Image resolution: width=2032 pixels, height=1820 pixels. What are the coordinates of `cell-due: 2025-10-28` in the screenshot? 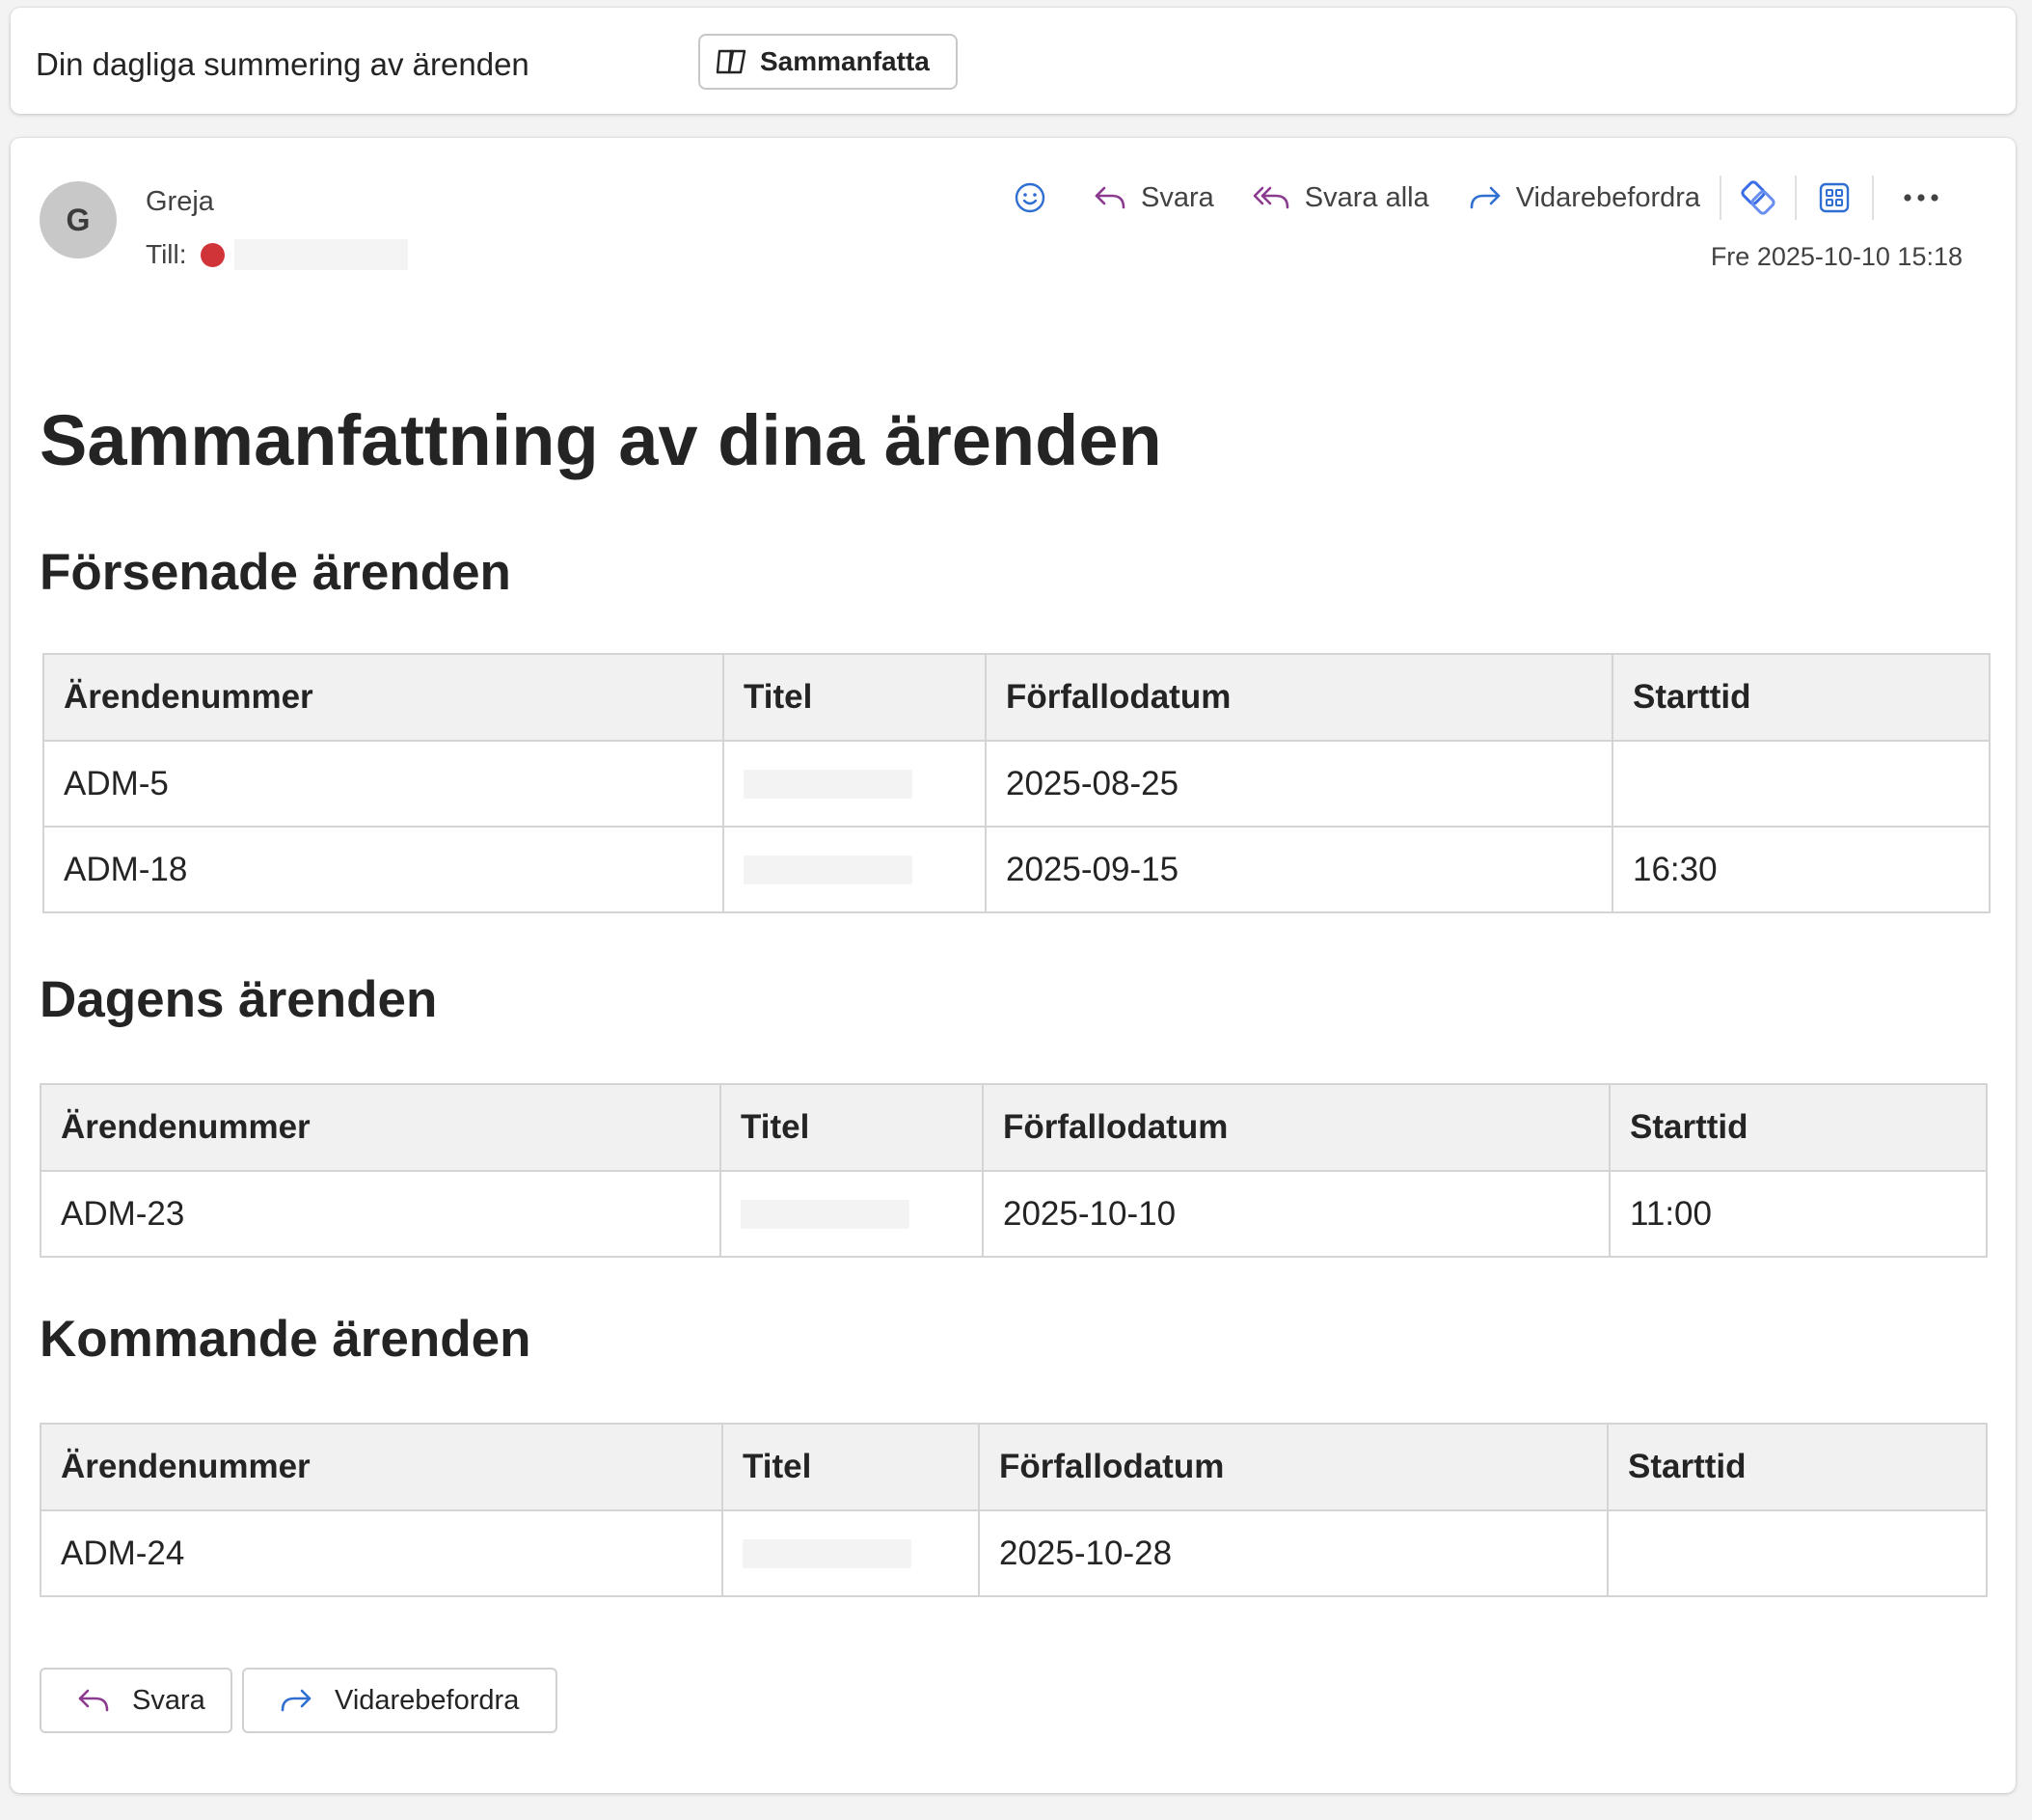 It's located at (1293, 1553).